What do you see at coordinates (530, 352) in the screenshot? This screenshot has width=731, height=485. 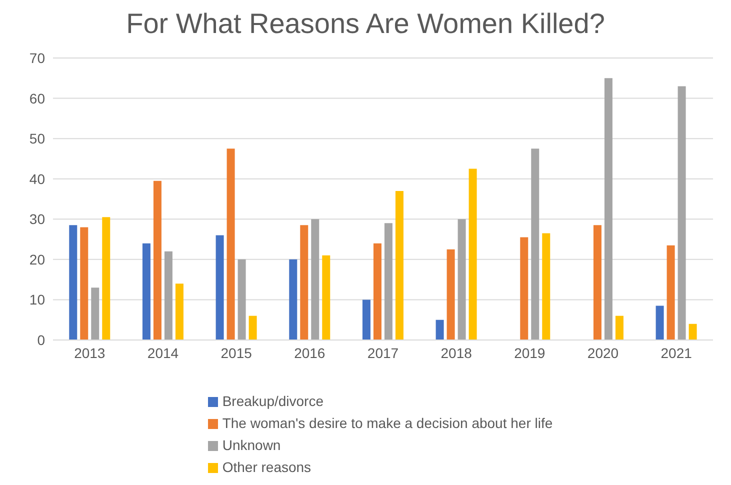 I see `x-tick-label: 2019` at bounding box center [530, 352].